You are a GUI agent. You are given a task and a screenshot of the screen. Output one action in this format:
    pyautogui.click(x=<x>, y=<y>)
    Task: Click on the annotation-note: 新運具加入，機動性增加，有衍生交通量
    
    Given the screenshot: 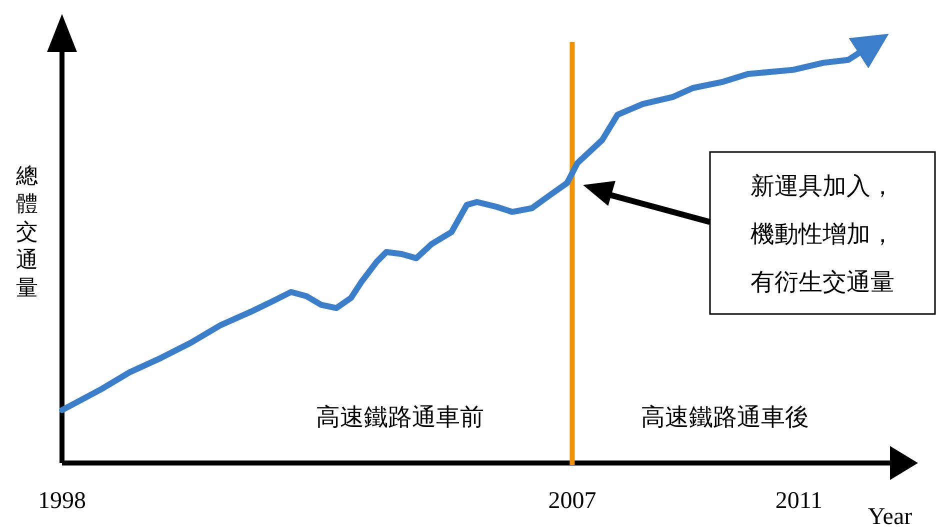 What is the action you would take?
    pyautogui.click(x=759, y=233)
    